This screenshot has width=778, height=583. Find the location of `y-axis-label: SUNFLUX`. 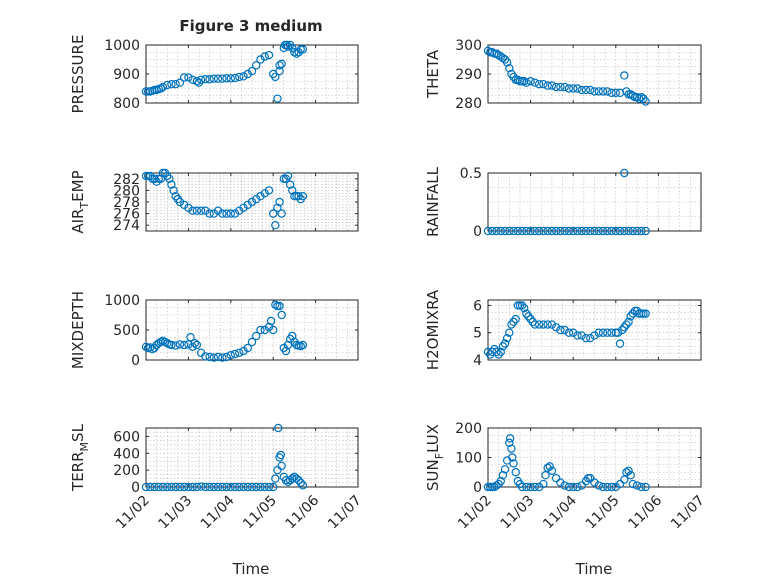

y-axis-label: SUNFLUX is located at coordinates (435, 457).